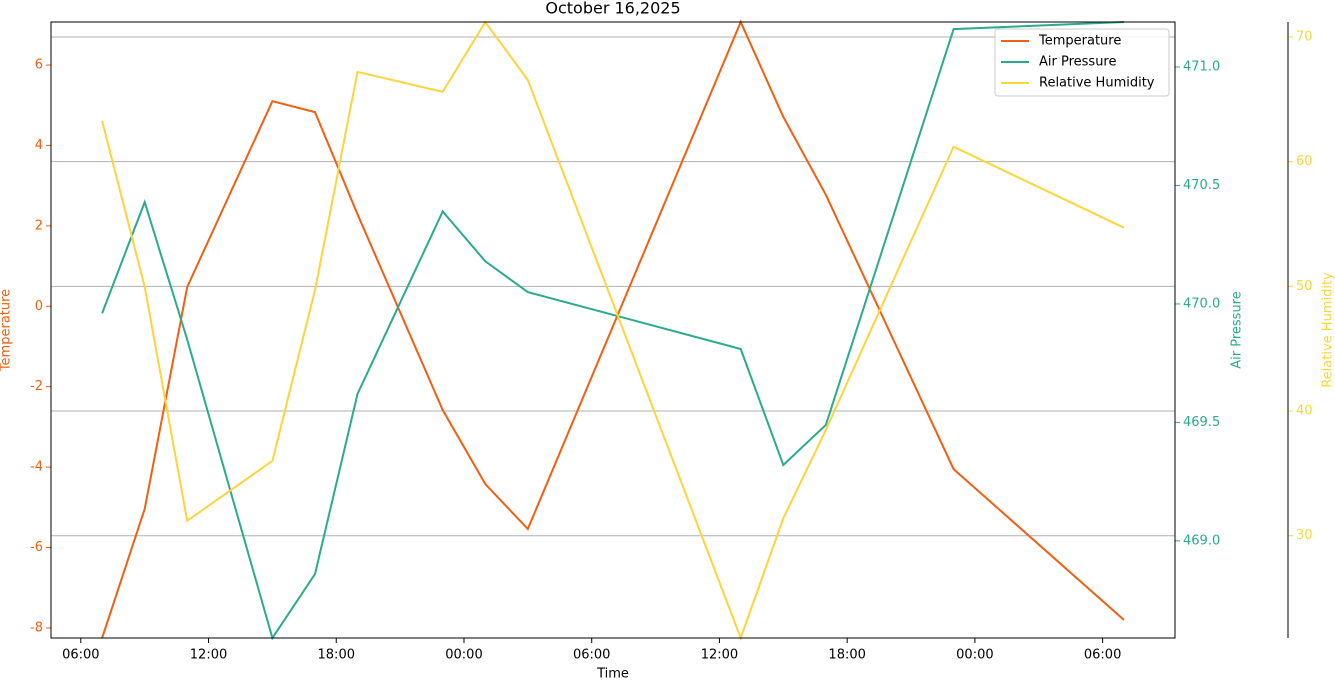 This screenshot has width=1335, height=682. I want to click on legend-label: Temperature, so click(1079, 41).